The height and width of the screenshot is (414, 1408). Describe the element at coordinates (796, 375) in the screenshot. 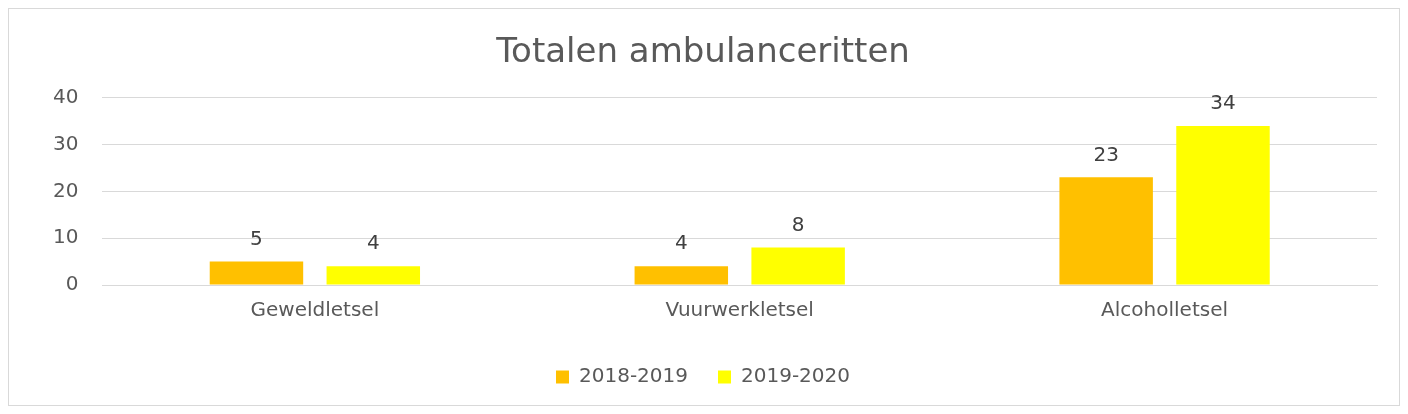

I see `legend-label: 2019-2020` at that location.